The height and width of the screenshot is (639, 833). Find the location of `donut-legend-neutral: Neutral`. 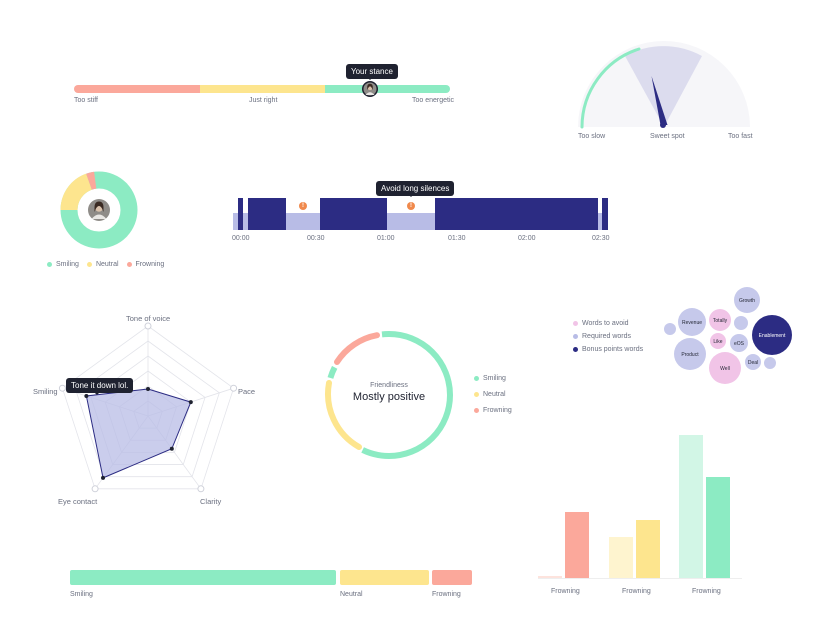

donut-legend-neutral: Neutral is located at coordinates (102, 264).